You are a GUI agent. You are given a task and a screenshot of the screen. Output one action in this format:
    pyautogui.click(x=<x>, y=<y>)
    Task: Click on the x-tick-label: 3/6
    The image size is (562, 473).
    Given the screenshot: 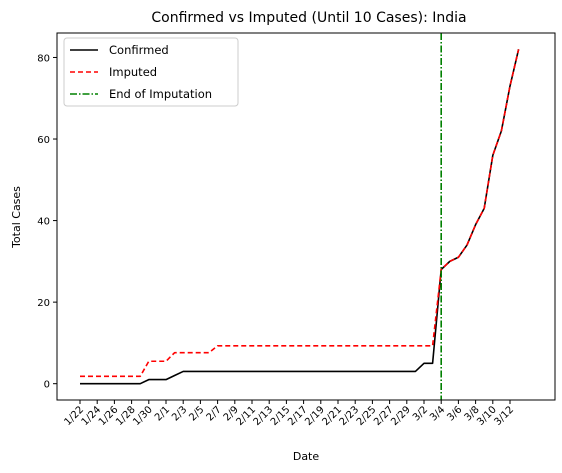 What is the action you would take?
    pyautogui.click(x=454, y=413)
    